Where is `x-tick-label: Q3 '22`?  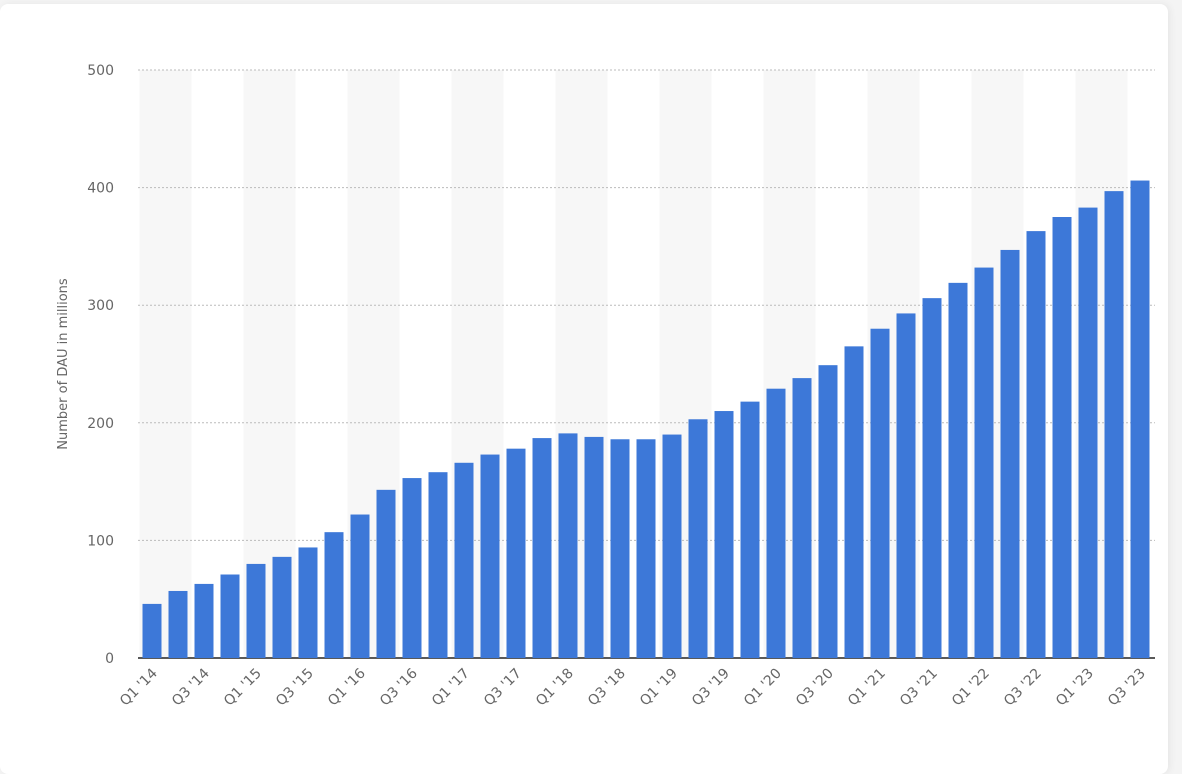
x-tick-label: Q3 '22 is located at coordinates (1023, 688).